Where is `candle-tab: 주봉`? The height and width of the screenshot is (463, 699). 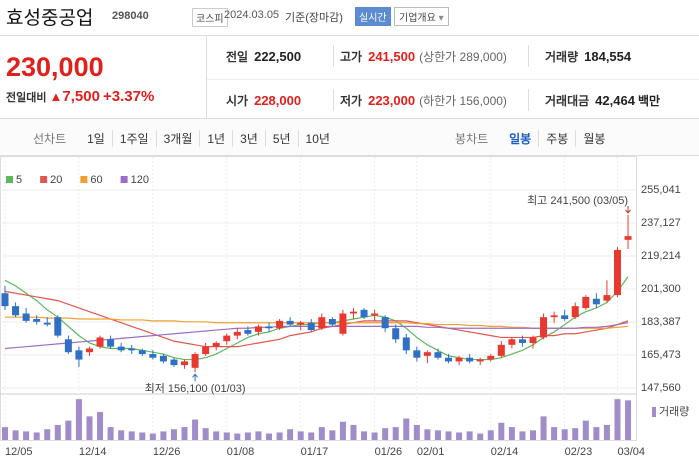
candle-tab: 주봉 is located at coordinates (556, 138).